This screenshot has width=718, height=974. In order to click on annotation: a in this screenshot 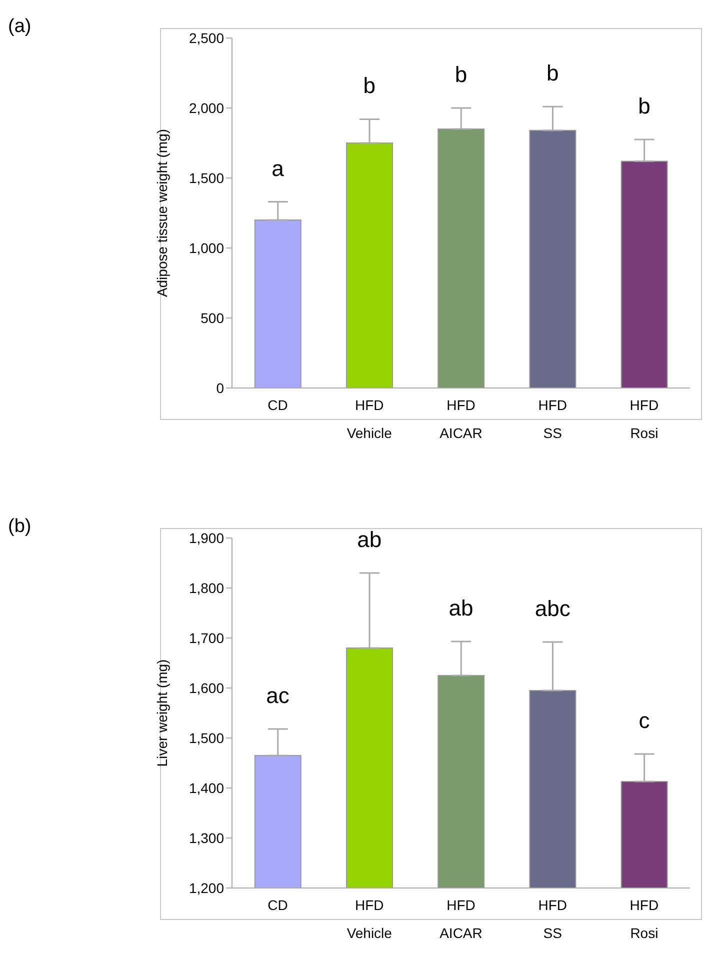, I will do `click(278, 168)`.